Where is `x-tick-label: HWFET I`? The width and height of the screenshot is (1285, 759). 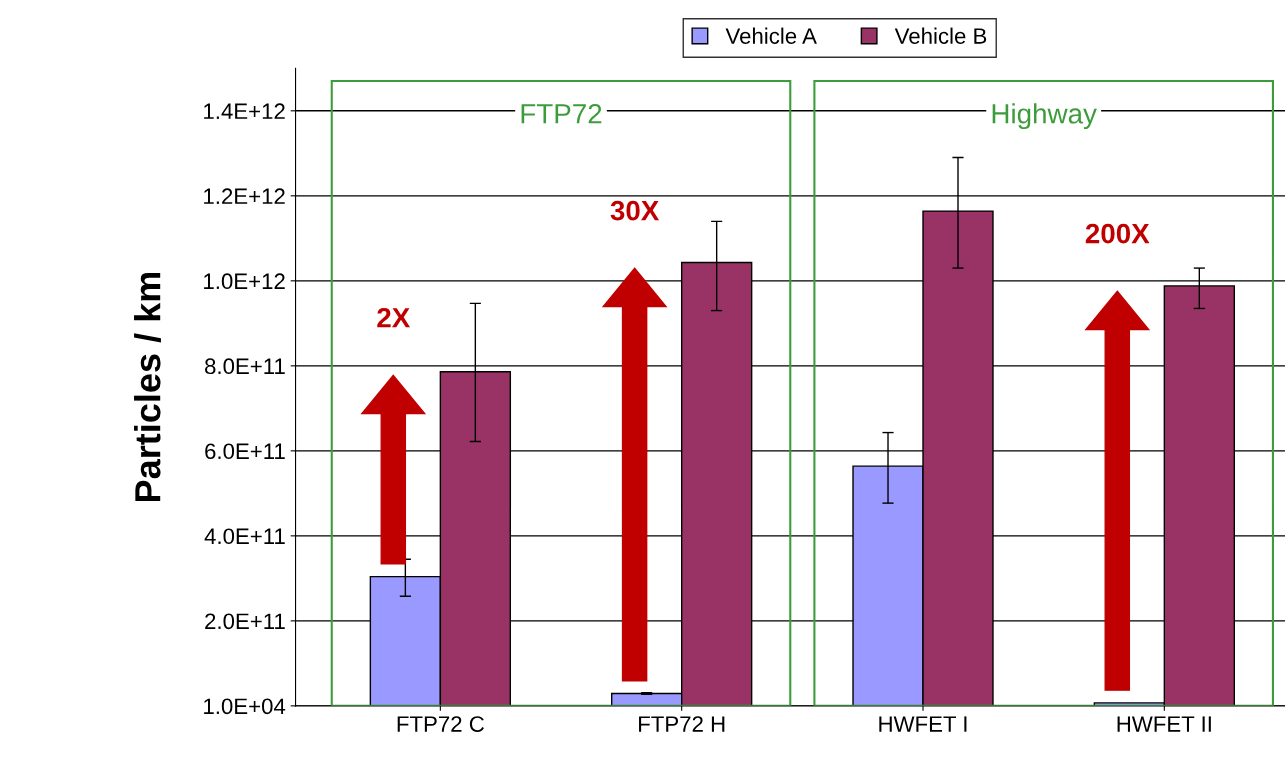 x-tick-label: HWFET I is located at coordinates (923, 724).